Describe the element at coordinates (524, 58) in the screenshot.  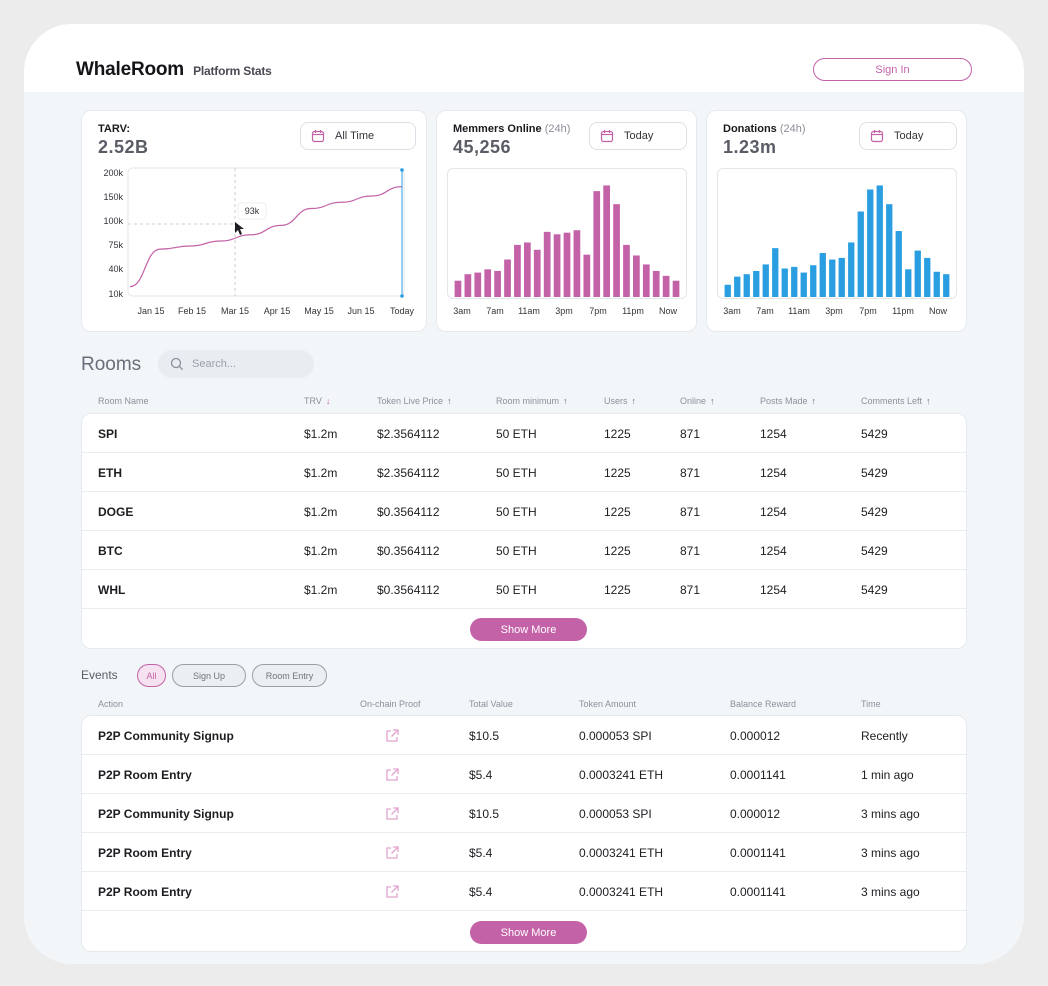
I see `top-bar: WhaleRoom Platform Stats Sign In` at that location.